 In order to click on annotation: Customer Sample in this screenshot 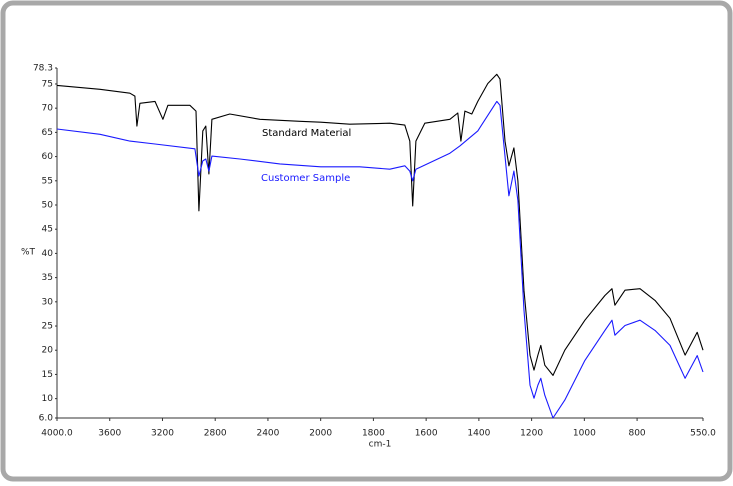, I will do `click(305, 178)`.